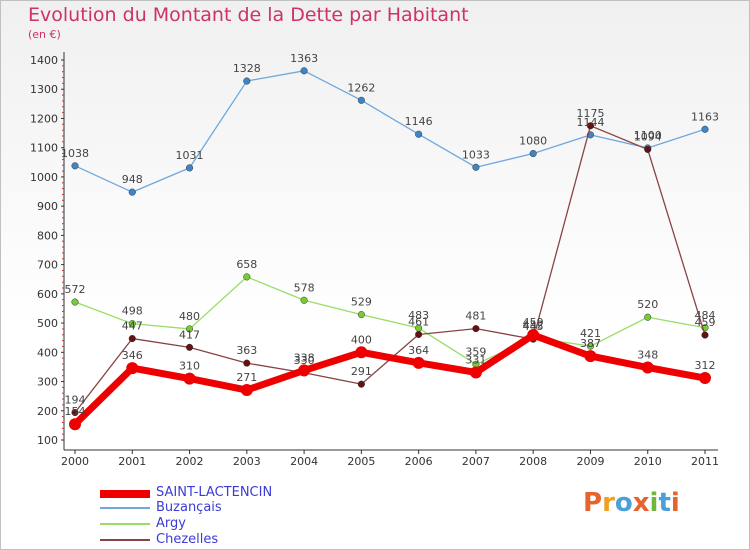 The width and height of the screenshot is (750, 550). Describe the element at coordinates (44, 148) in the screenshot. I see `y-tick-label: 1100` at that location.